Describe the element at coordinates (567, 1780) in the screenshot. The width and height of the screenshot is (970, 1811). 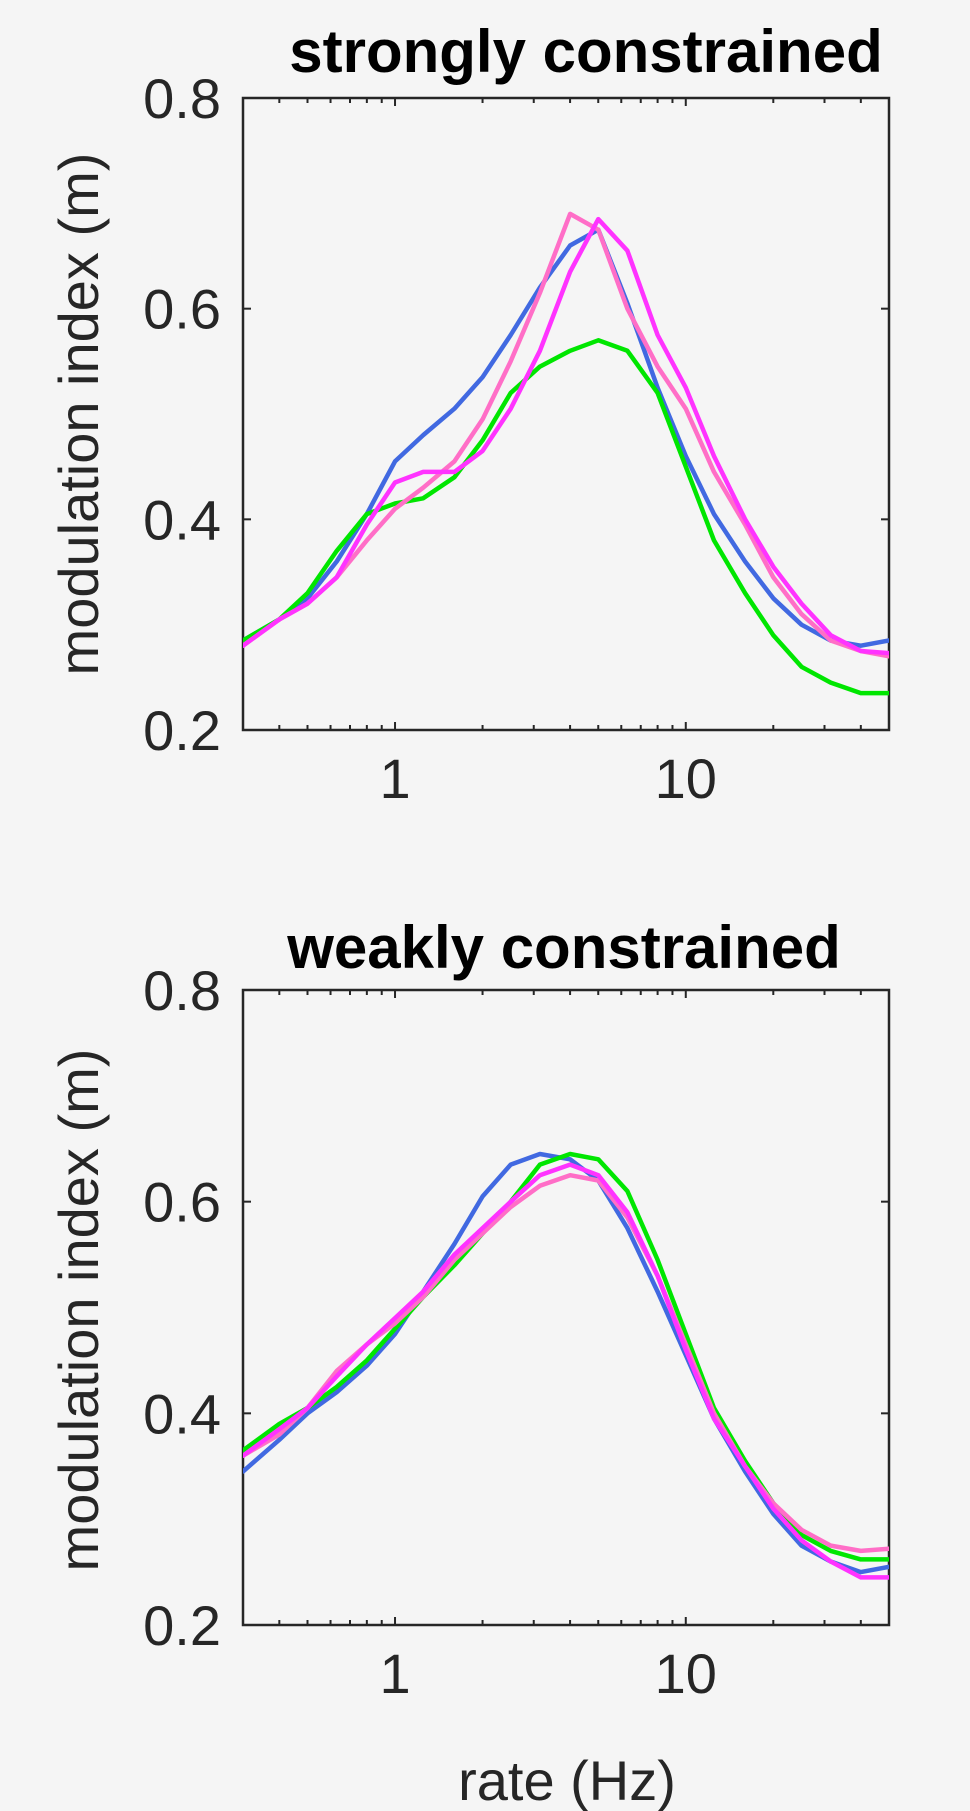
I see `x-axis-label: rate (Hz)` at that location.